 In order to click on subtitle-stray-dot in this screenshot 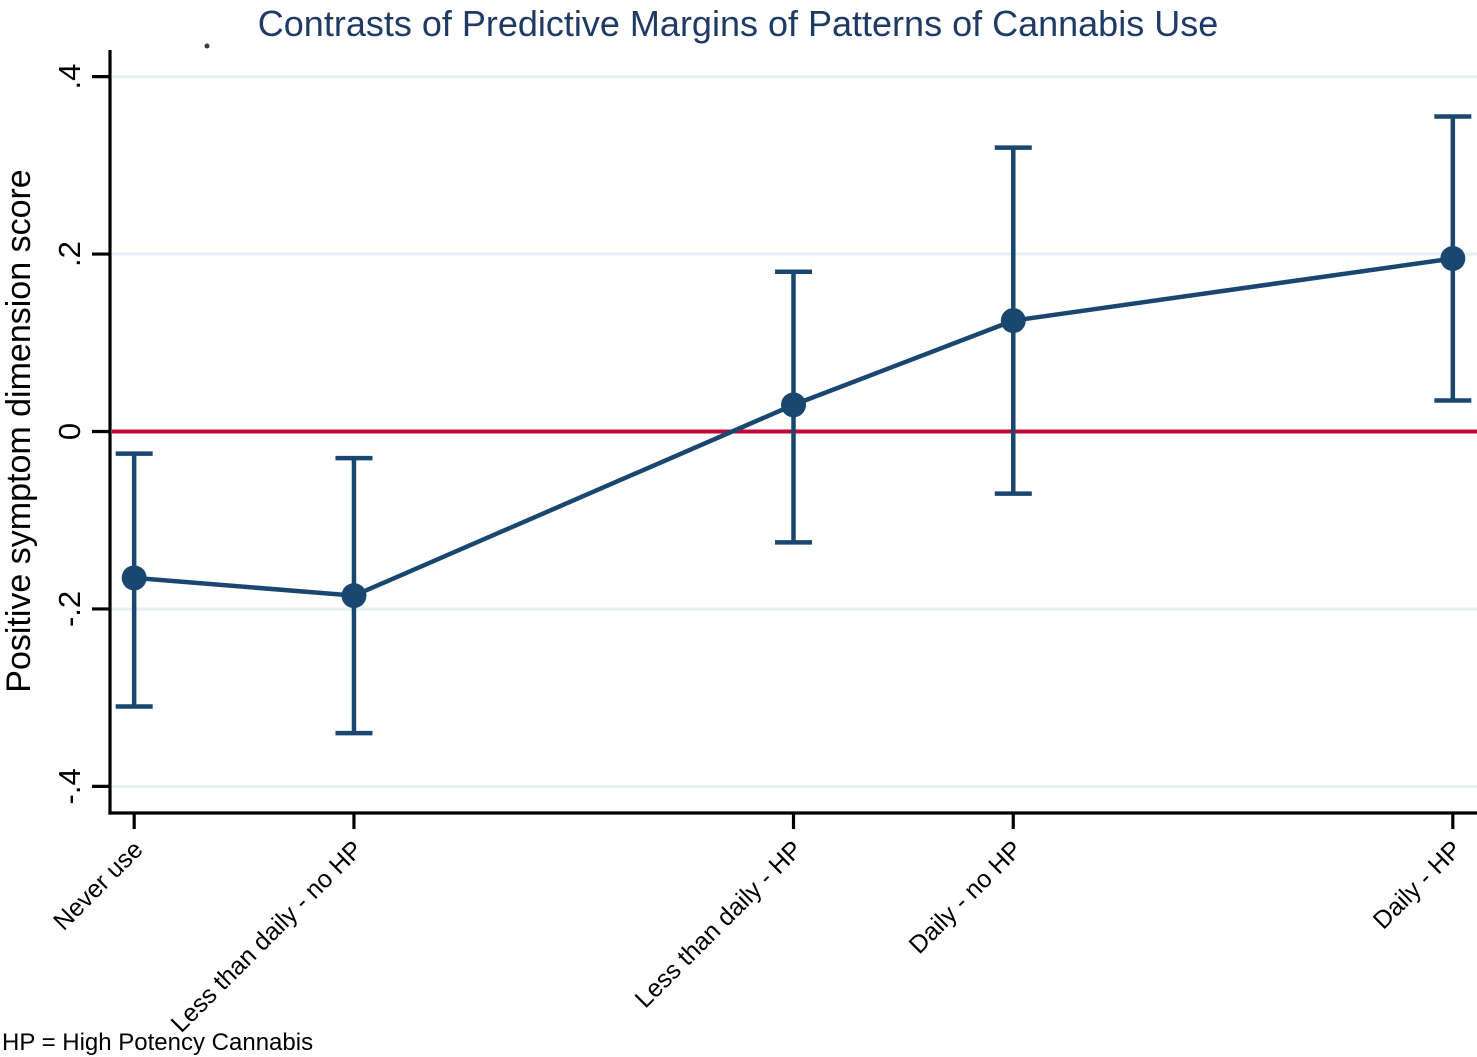, I will do `click(207, 46)`.